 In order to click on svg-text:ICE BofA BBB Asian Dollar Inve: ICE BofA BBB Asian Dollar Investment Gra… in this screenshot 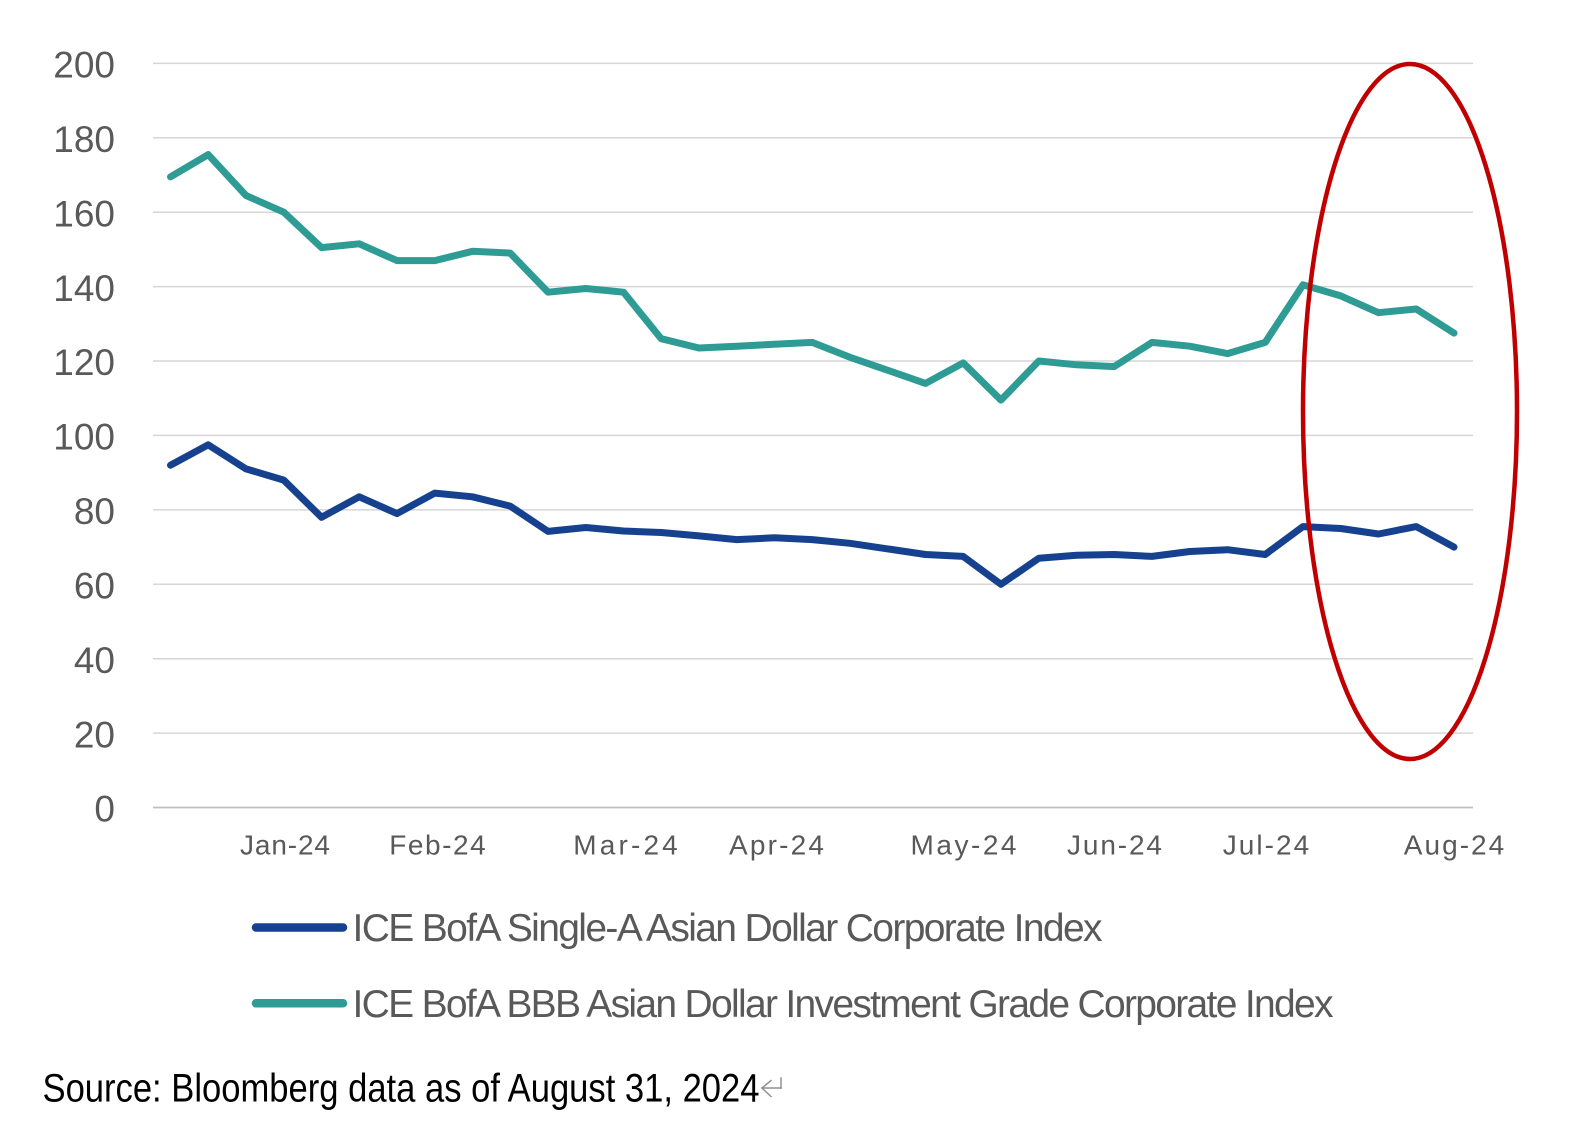, I will do `click(844, 1004)`.